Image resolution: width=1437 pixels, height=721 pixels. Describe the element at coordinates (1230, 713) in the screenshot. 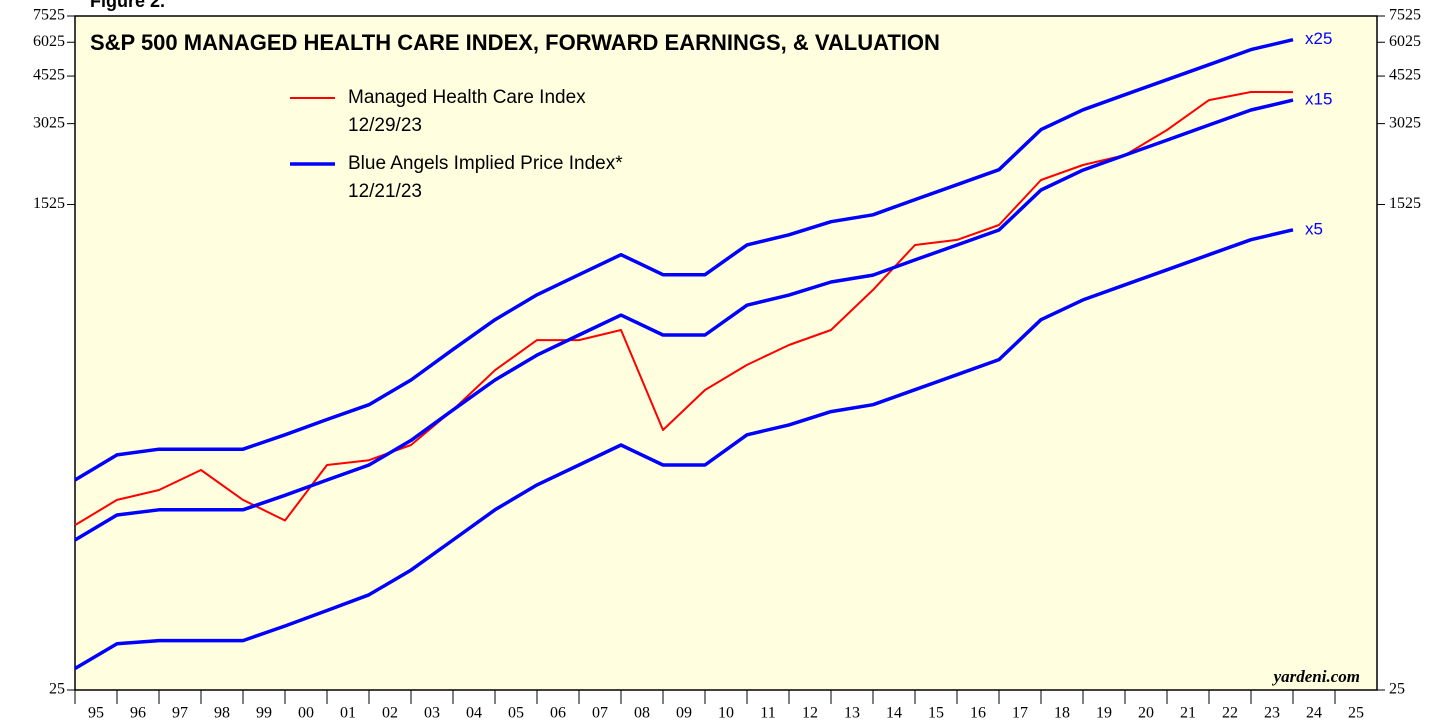

I see `x-tick-label: 22` at that location.